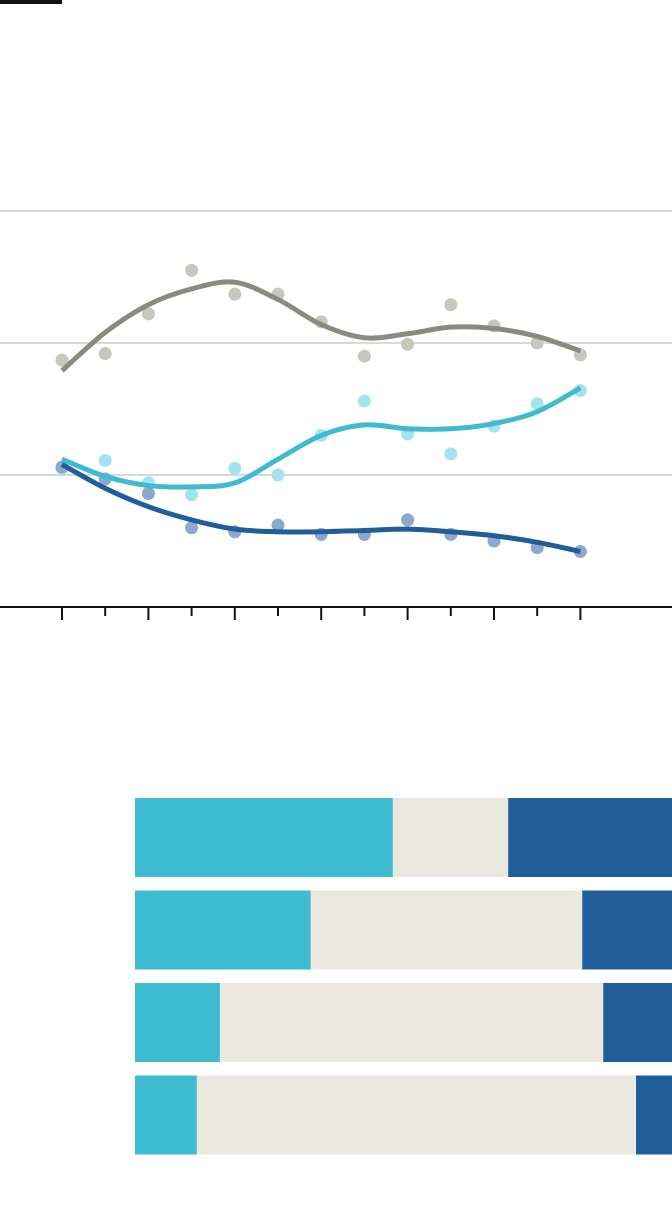 This screenshot has width=672, height=1218. Describe the element at coordinates (321, 326) in the screenshot. I see `trend-line-grey` at that location.